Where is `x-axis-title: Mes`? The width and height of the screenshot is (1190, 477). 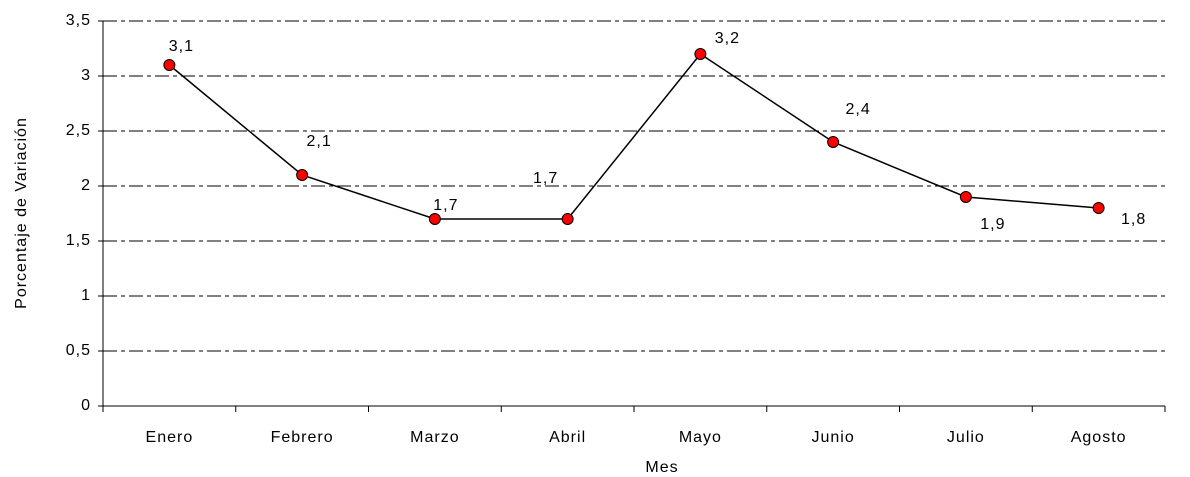
x-axis-title: Mes is located at coordinates (661, 467).